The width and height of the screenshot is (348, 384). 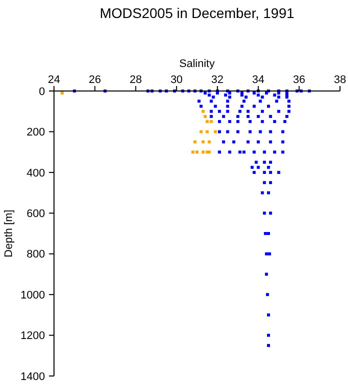 What do you see at coordinates (176, 80) in the screenshot?
I see `x-tick-label: 30` at bounding box center [176, 80].